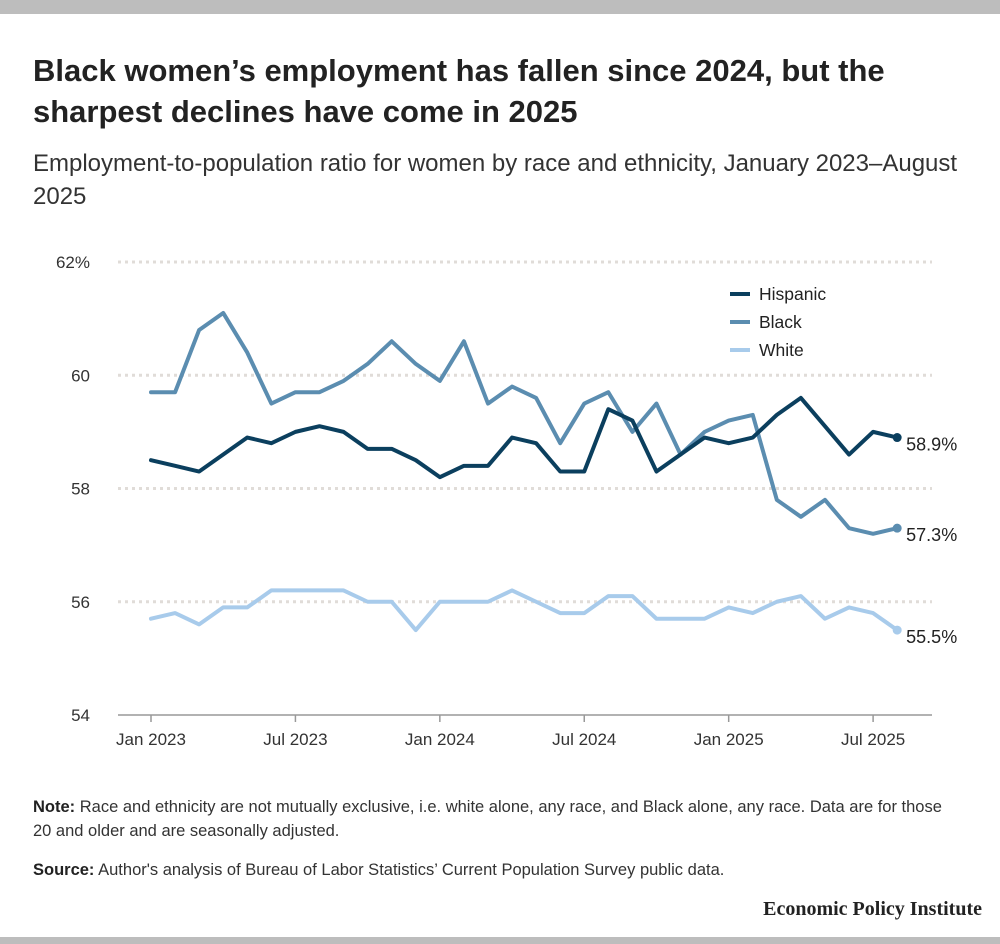  Describe the element at coordinates (80, 489) in the screenshot. I see `y-tick-label: 58` at that location.